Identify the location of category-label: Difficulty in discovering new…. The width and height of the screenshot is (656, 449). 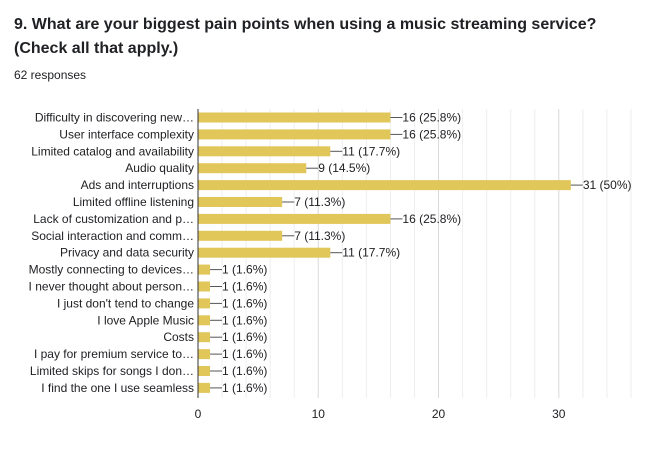
(114, 118).